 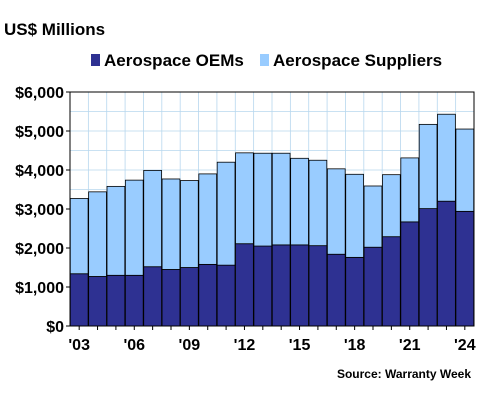 What do you see at coordinates (245, 345) in the screenshot?
I see `x-tick-label: '12` at bounding box center [245, 345].